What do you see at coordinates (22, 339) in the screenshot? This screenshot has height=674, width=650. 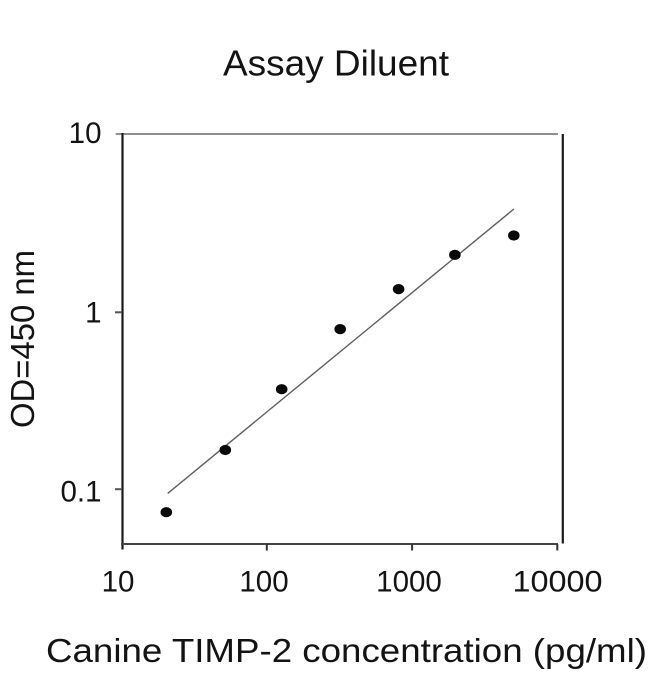 I see `svg-text: OD=450 nm` at bounding box center [22, 339].